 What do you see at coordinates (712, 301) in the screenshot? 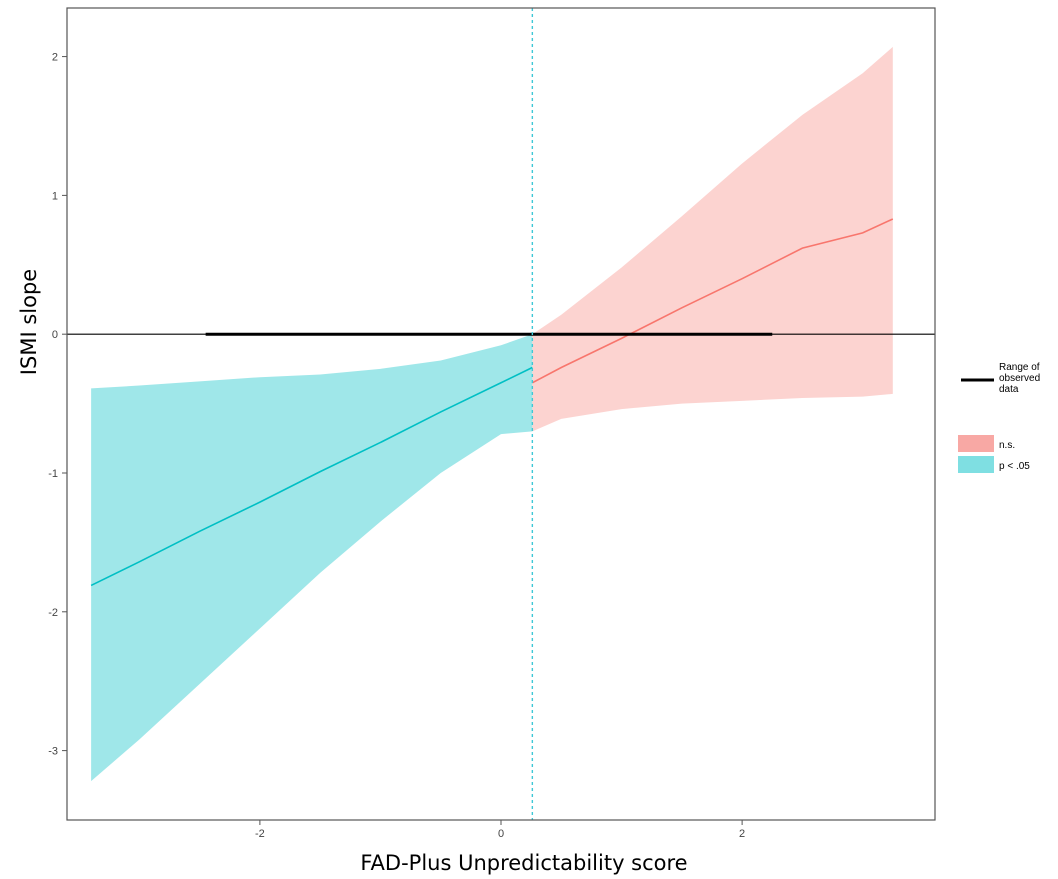
I see `fit-line-nonsignificant` at bounding box center [712, 301].